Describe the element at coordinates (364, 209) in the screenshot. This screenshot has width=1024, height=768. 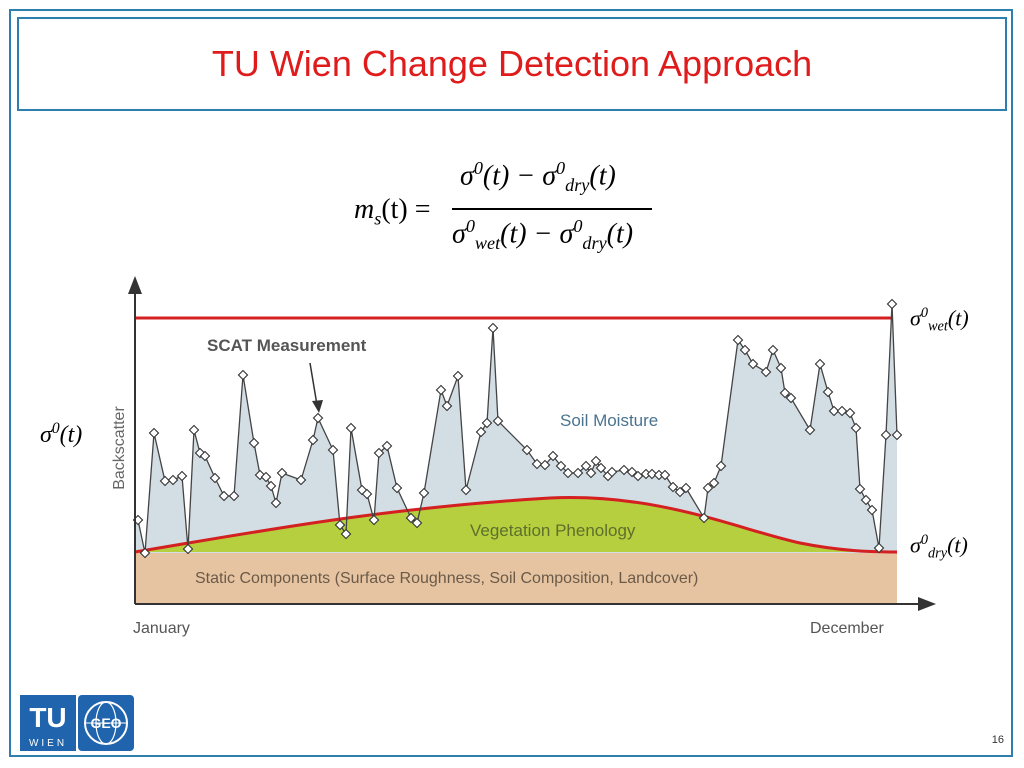
I see `formula-lhs-m: m` at that location.